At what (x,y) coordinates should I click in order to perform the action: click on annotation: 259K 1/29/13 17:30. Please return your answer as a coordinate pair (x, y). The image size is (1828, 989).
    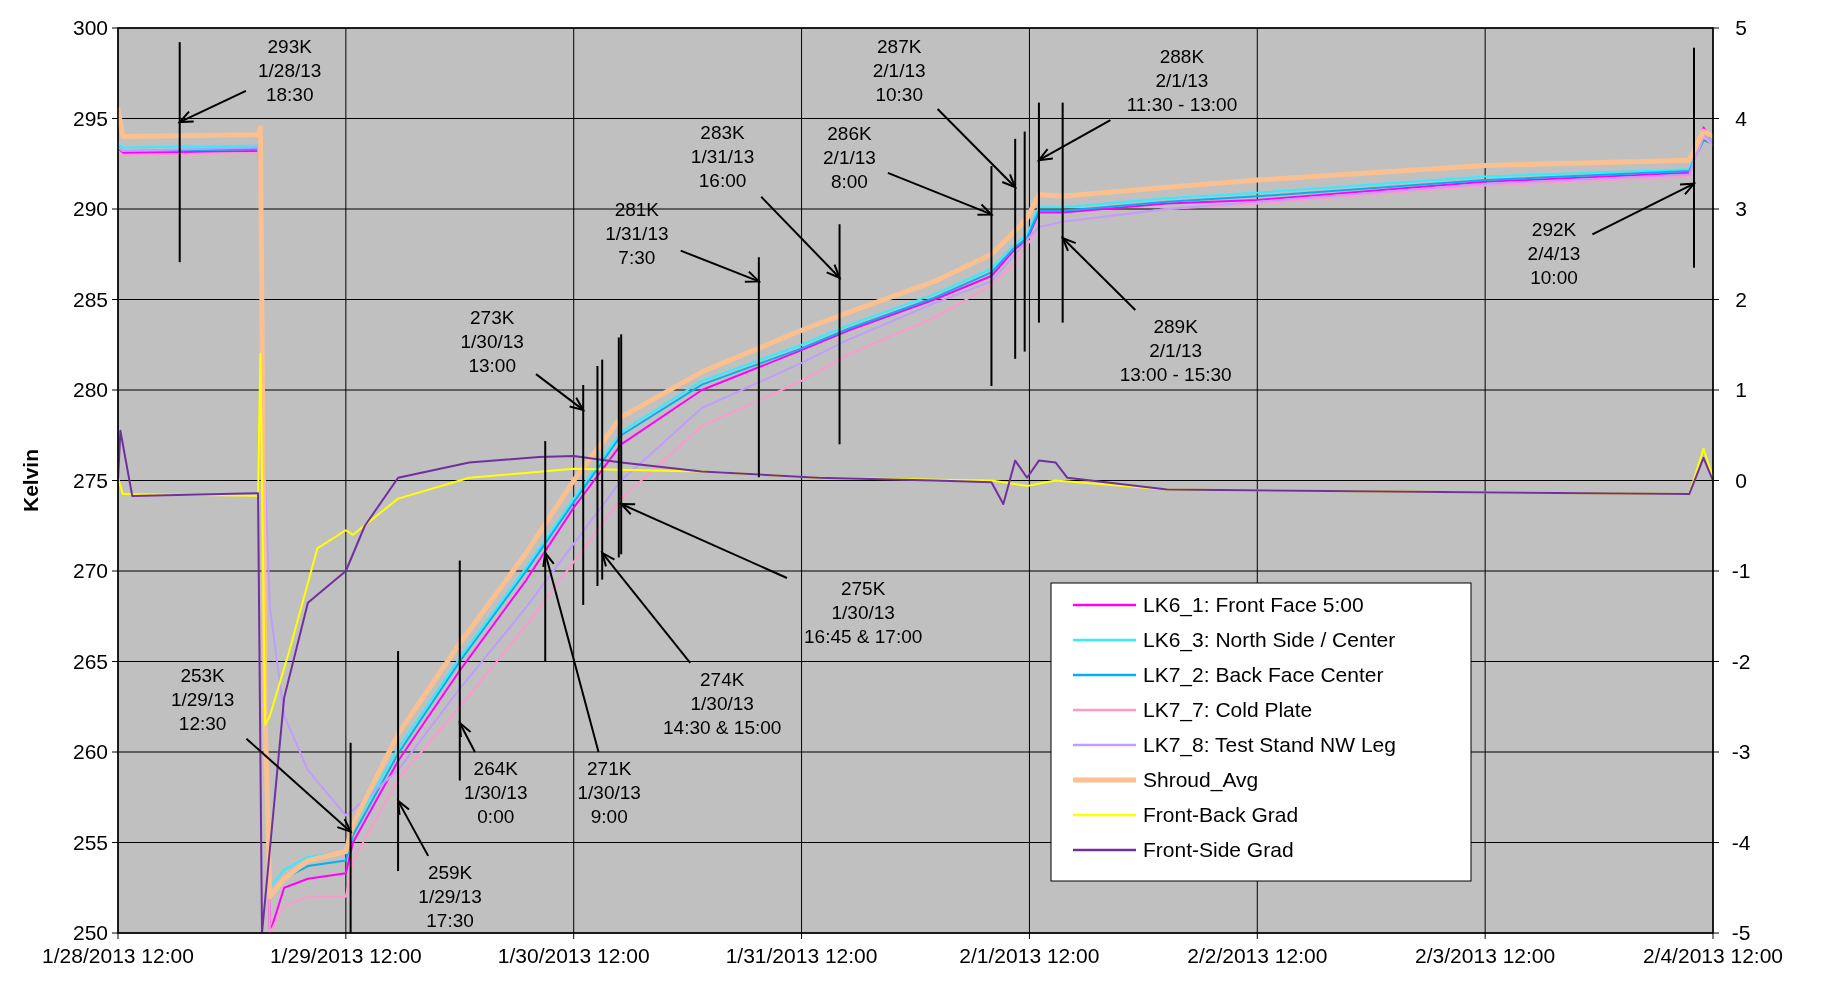
    Looking at the image, I should click on (450, 896).